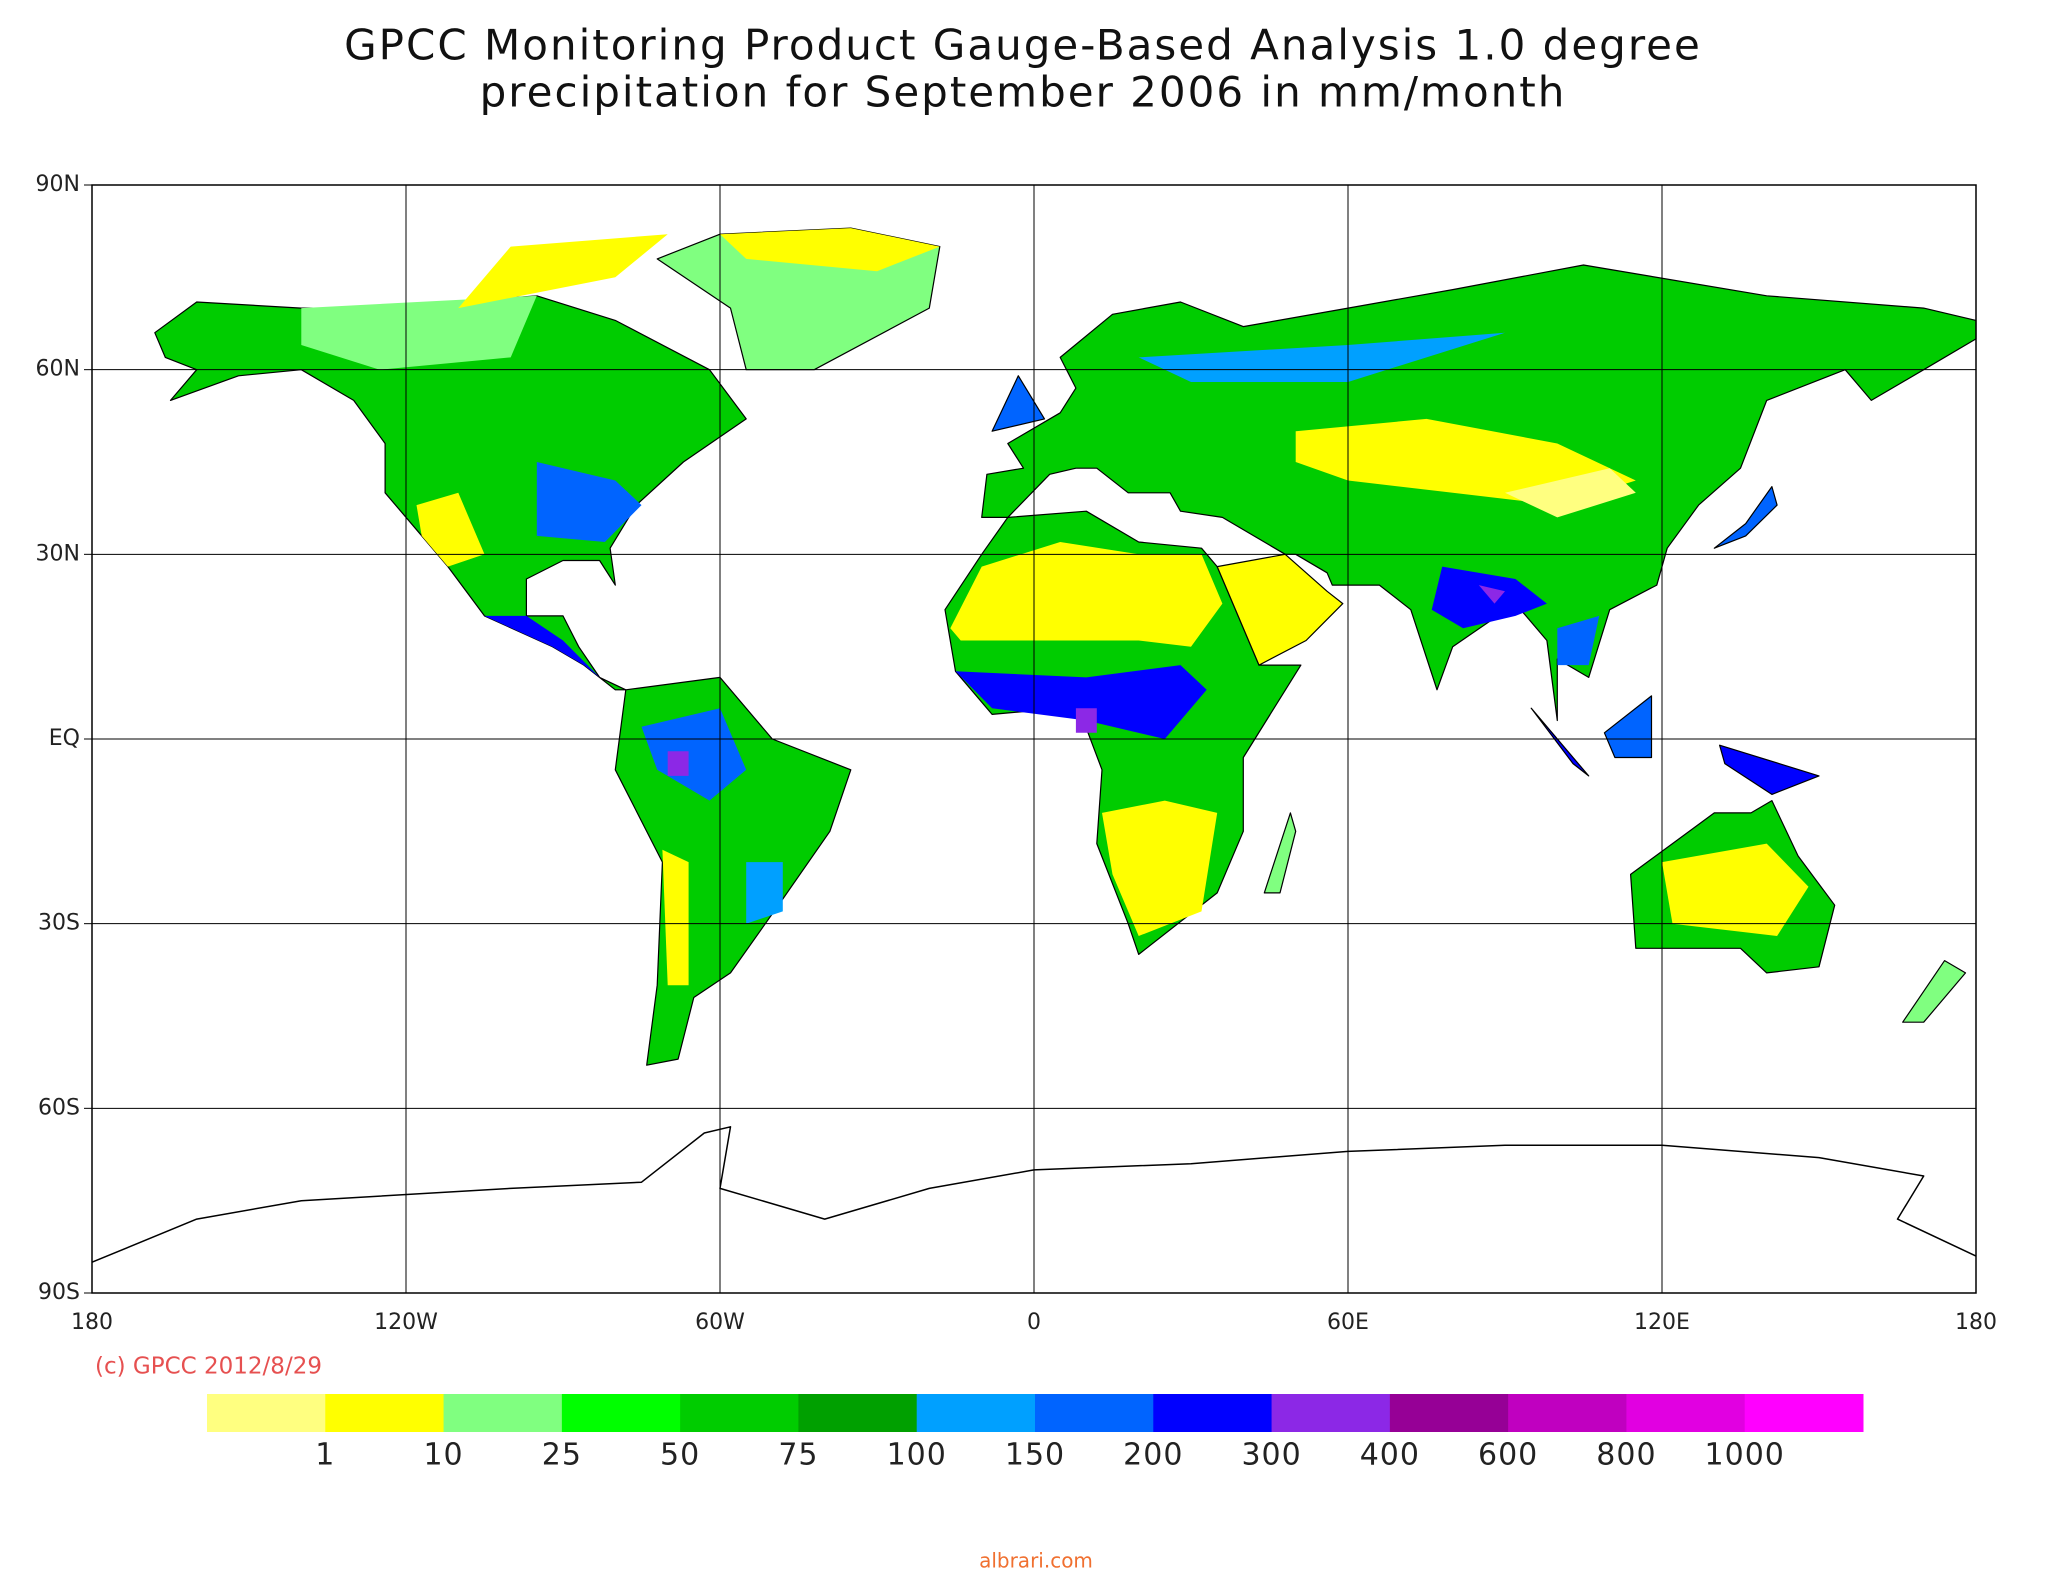  What do you see at coordinates (917, 1455) in the screenshot?
I see `colorbar-label: 100` at bounding box center [917, 1455].